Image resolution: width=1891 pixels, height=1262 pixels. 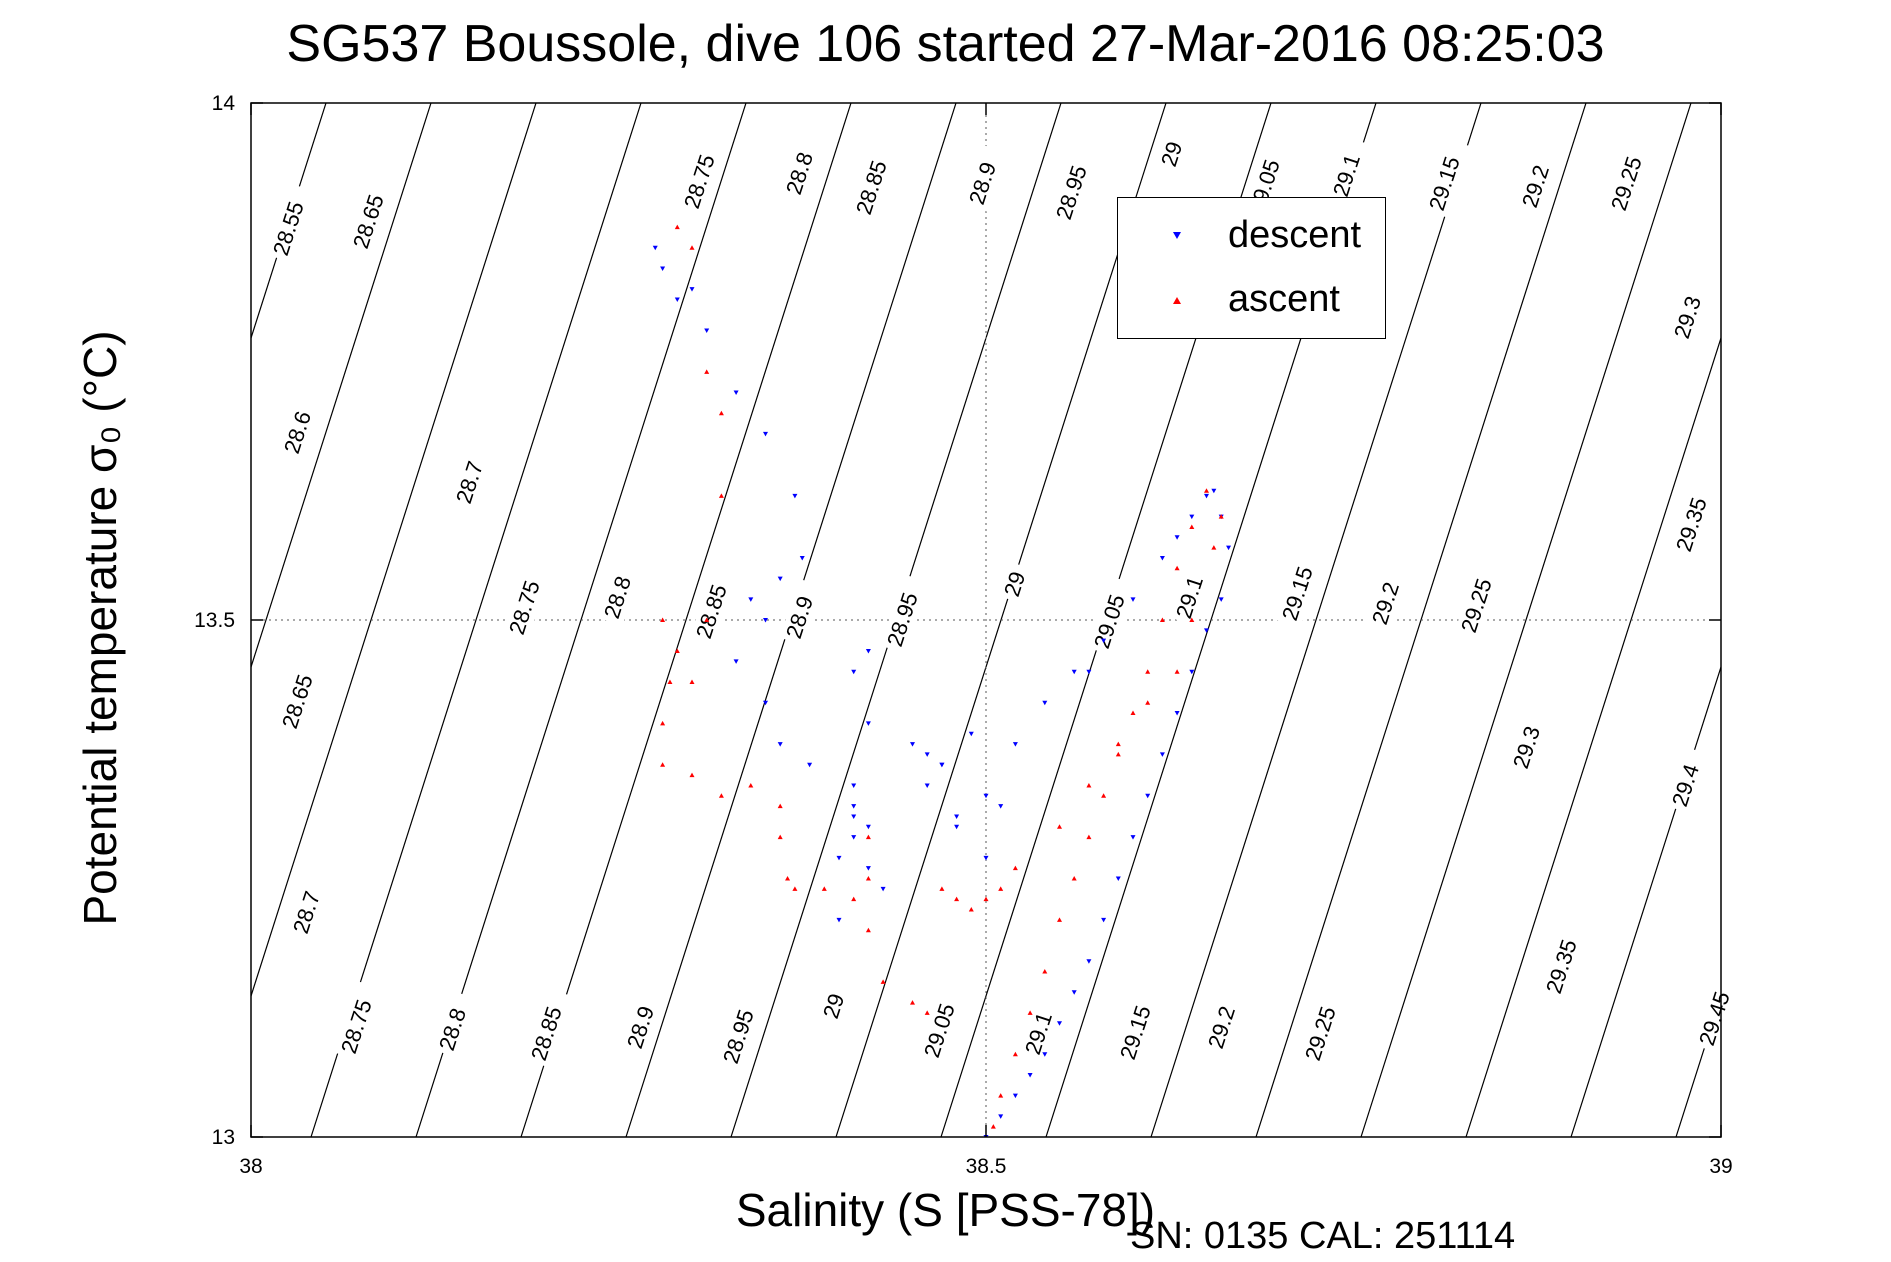 What do you see at coordinates (250, 1166) in the screenshot?
I see `x-tick-label: 38` at bounding box center [250, 1166].